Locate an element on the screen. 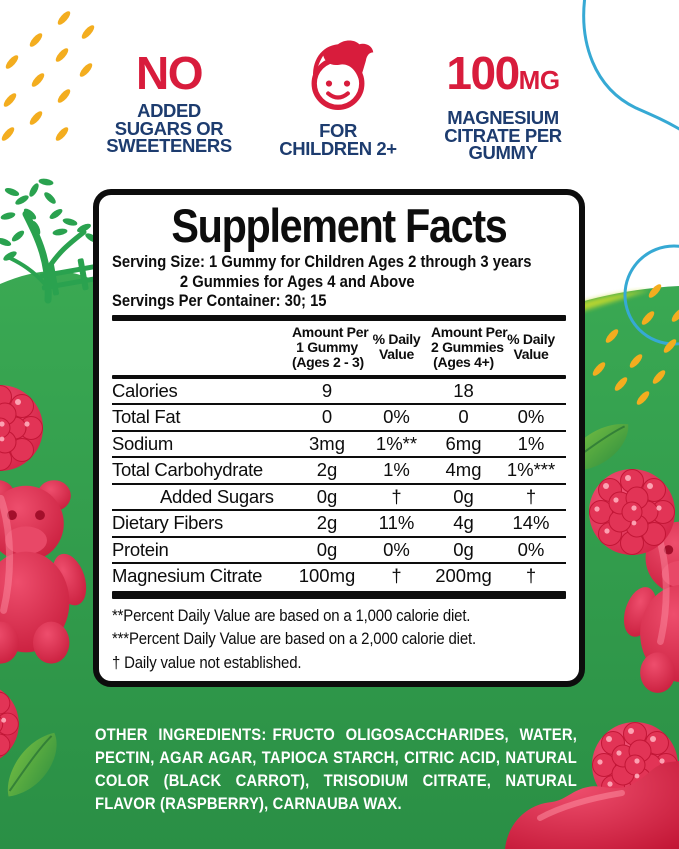 Image resolution: width=679 pixels, height=849 pixels. serving-size-line: 2 Gummies for Ages 4 and Above is located at coordinates (297, 281).